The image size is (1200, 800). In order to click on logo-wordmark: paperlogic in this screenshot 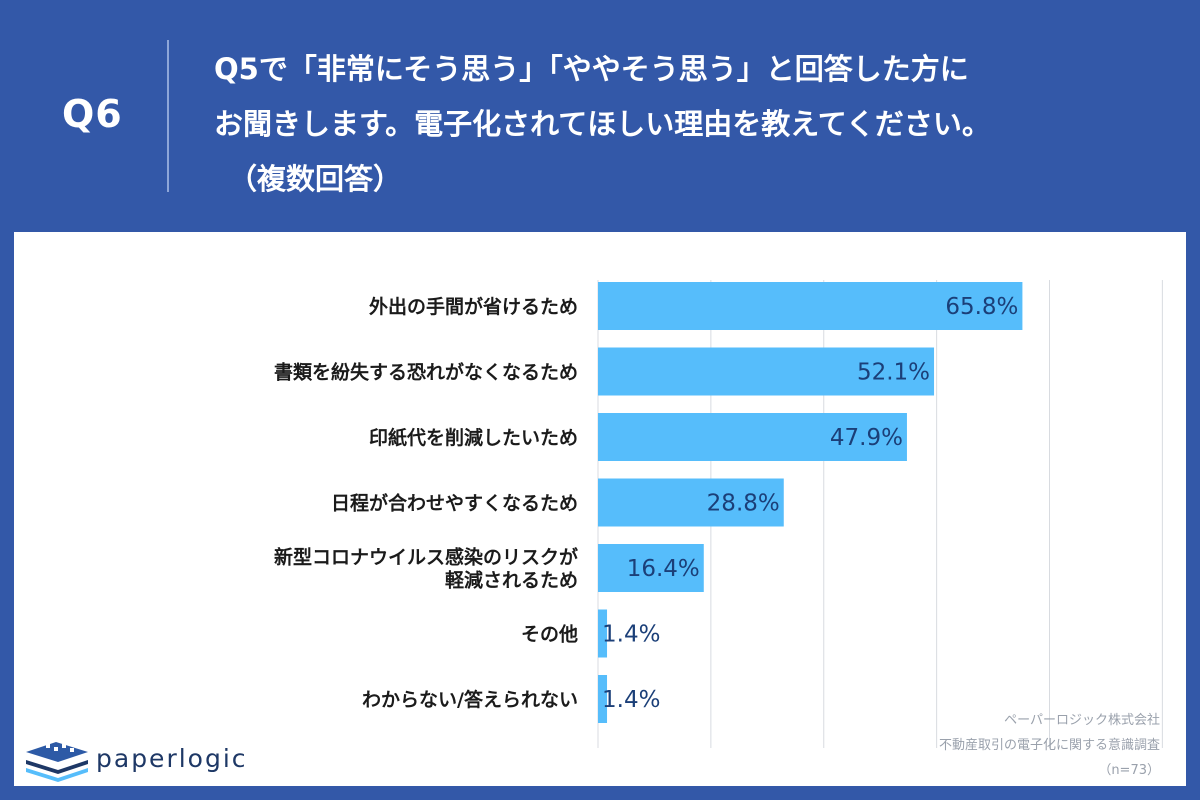, I will do `click(172, 758)`.